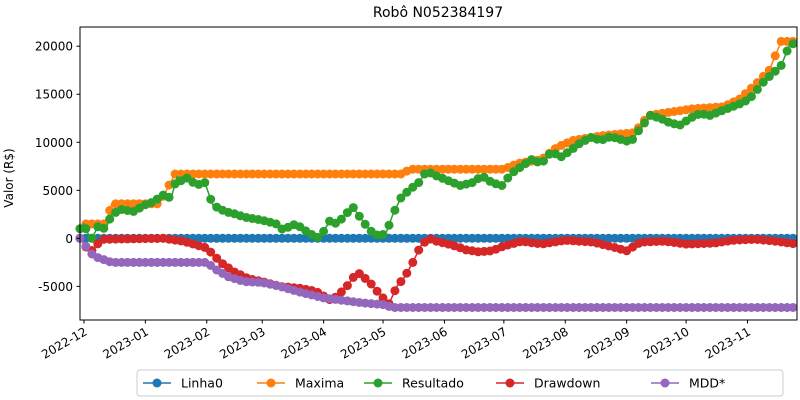 This screenshot has width=800, height=400. Describe the element at coordinates (125, 342) in the screenshot. I see `x-tick-label: 2023-01` at that location.